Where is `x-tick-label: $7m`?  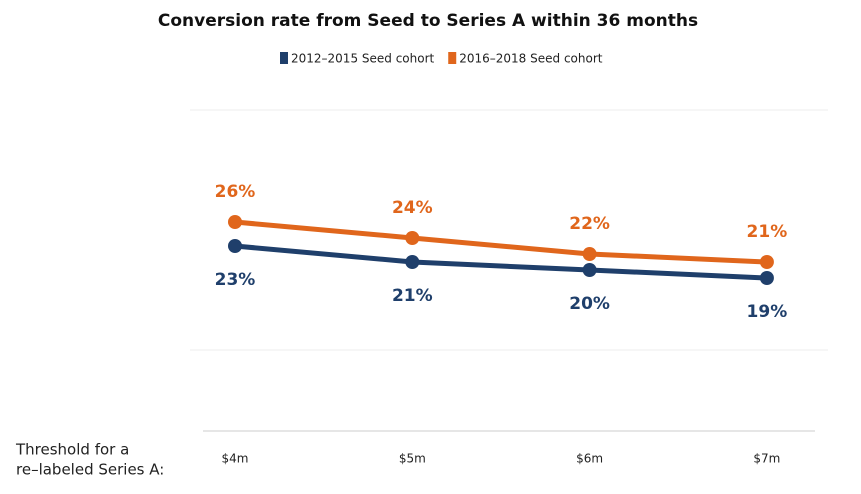
x-tick-label: $7m is located at coordinates (766, 459).